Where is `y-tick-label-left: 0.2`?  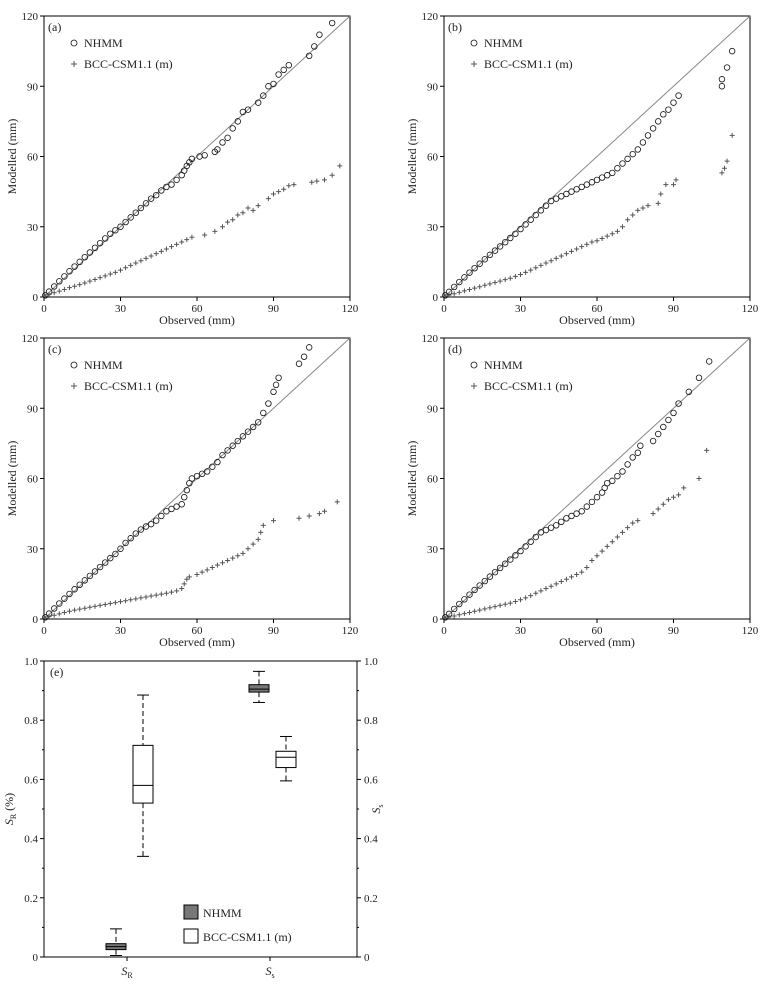 y-tick-label-left: 0.2 is located at coordinates (31, 899).